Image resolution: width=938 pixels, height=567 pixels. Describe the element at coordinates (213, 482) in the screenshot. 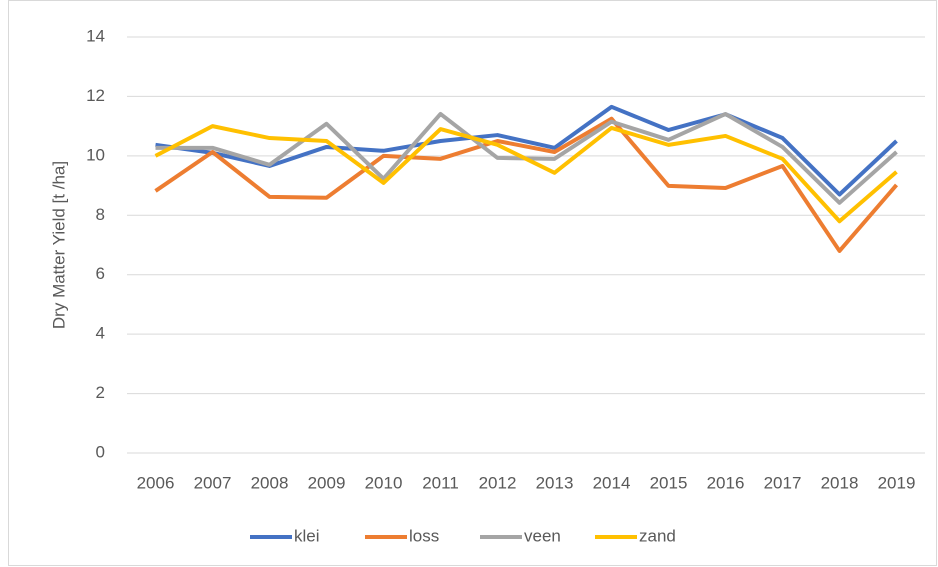

I see `x-tick-label: 2007` at that location.